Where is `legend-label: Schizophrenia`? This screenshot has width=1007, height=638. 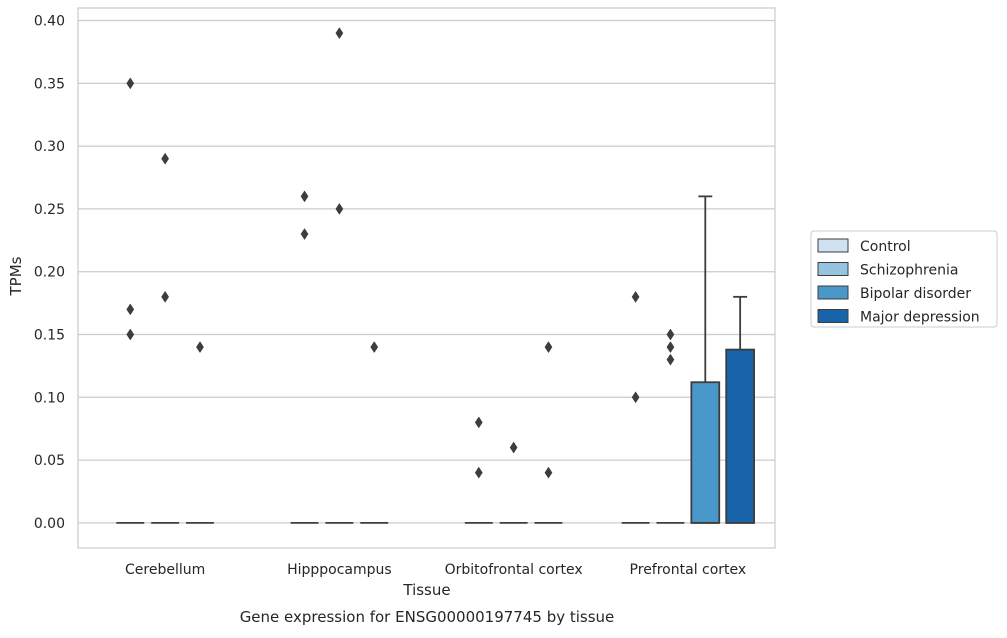 legend-label: Schizophrenia is located at coordinates (909, 271).